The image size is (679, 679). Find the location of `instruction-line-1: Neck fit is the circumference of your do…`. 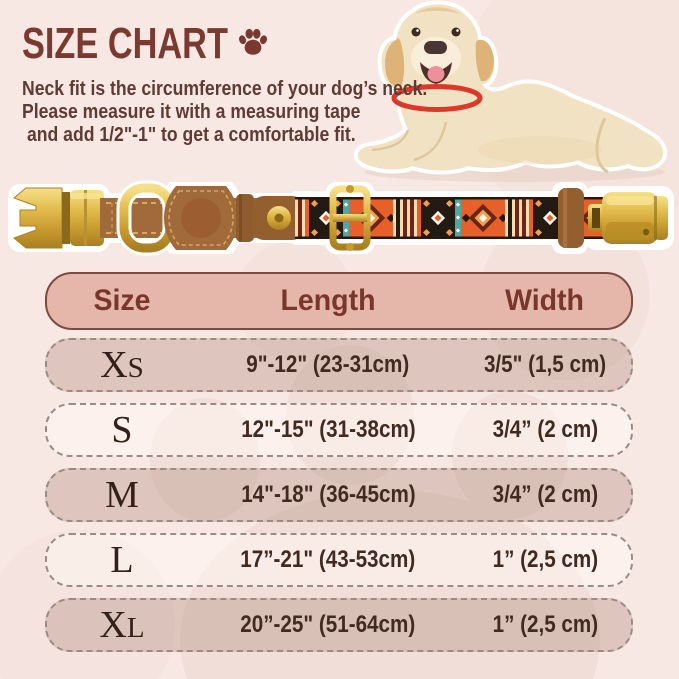

instruction-line-1: Neck fit is the circumference of your do… is located at coordinates (225, 89).